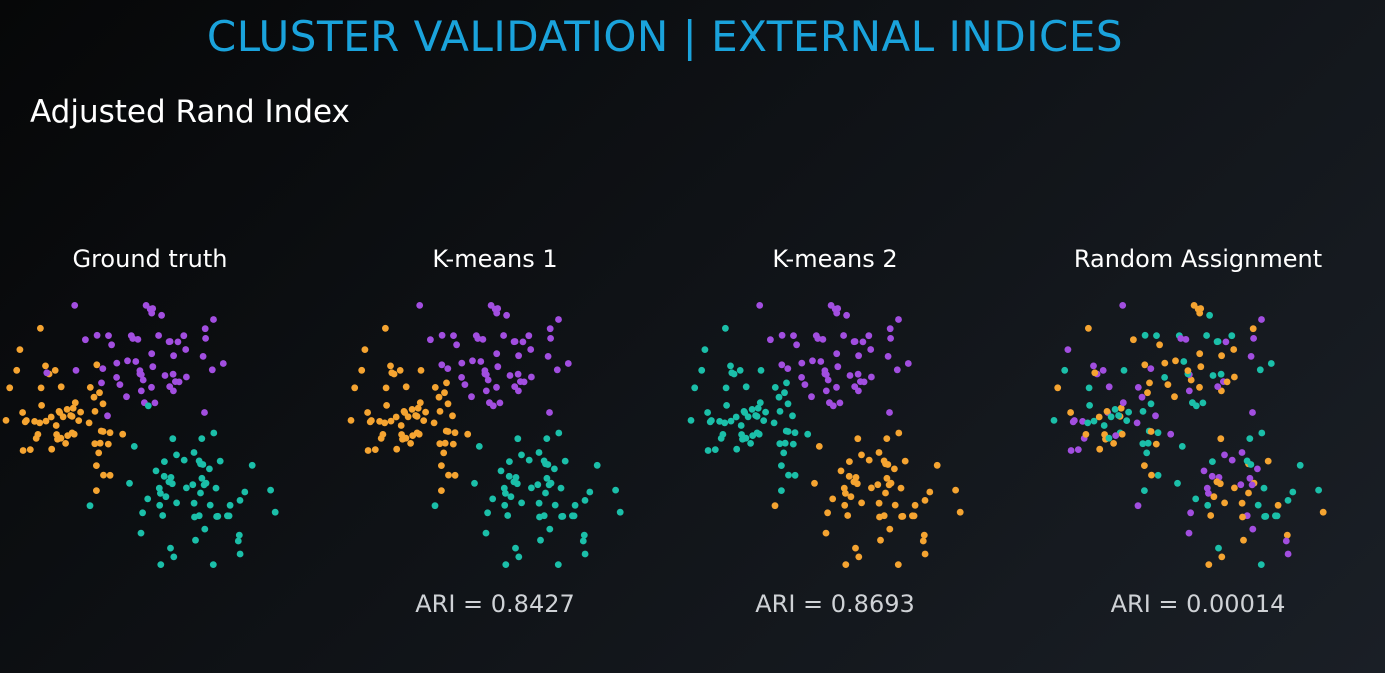 The image size is (1385, 673). What do you see at coordinates (835, 435) in the screenshot?
I see `panel-kmeans-2: K-means 2 ARI = 0.8693` at bounding box center [835, 435].